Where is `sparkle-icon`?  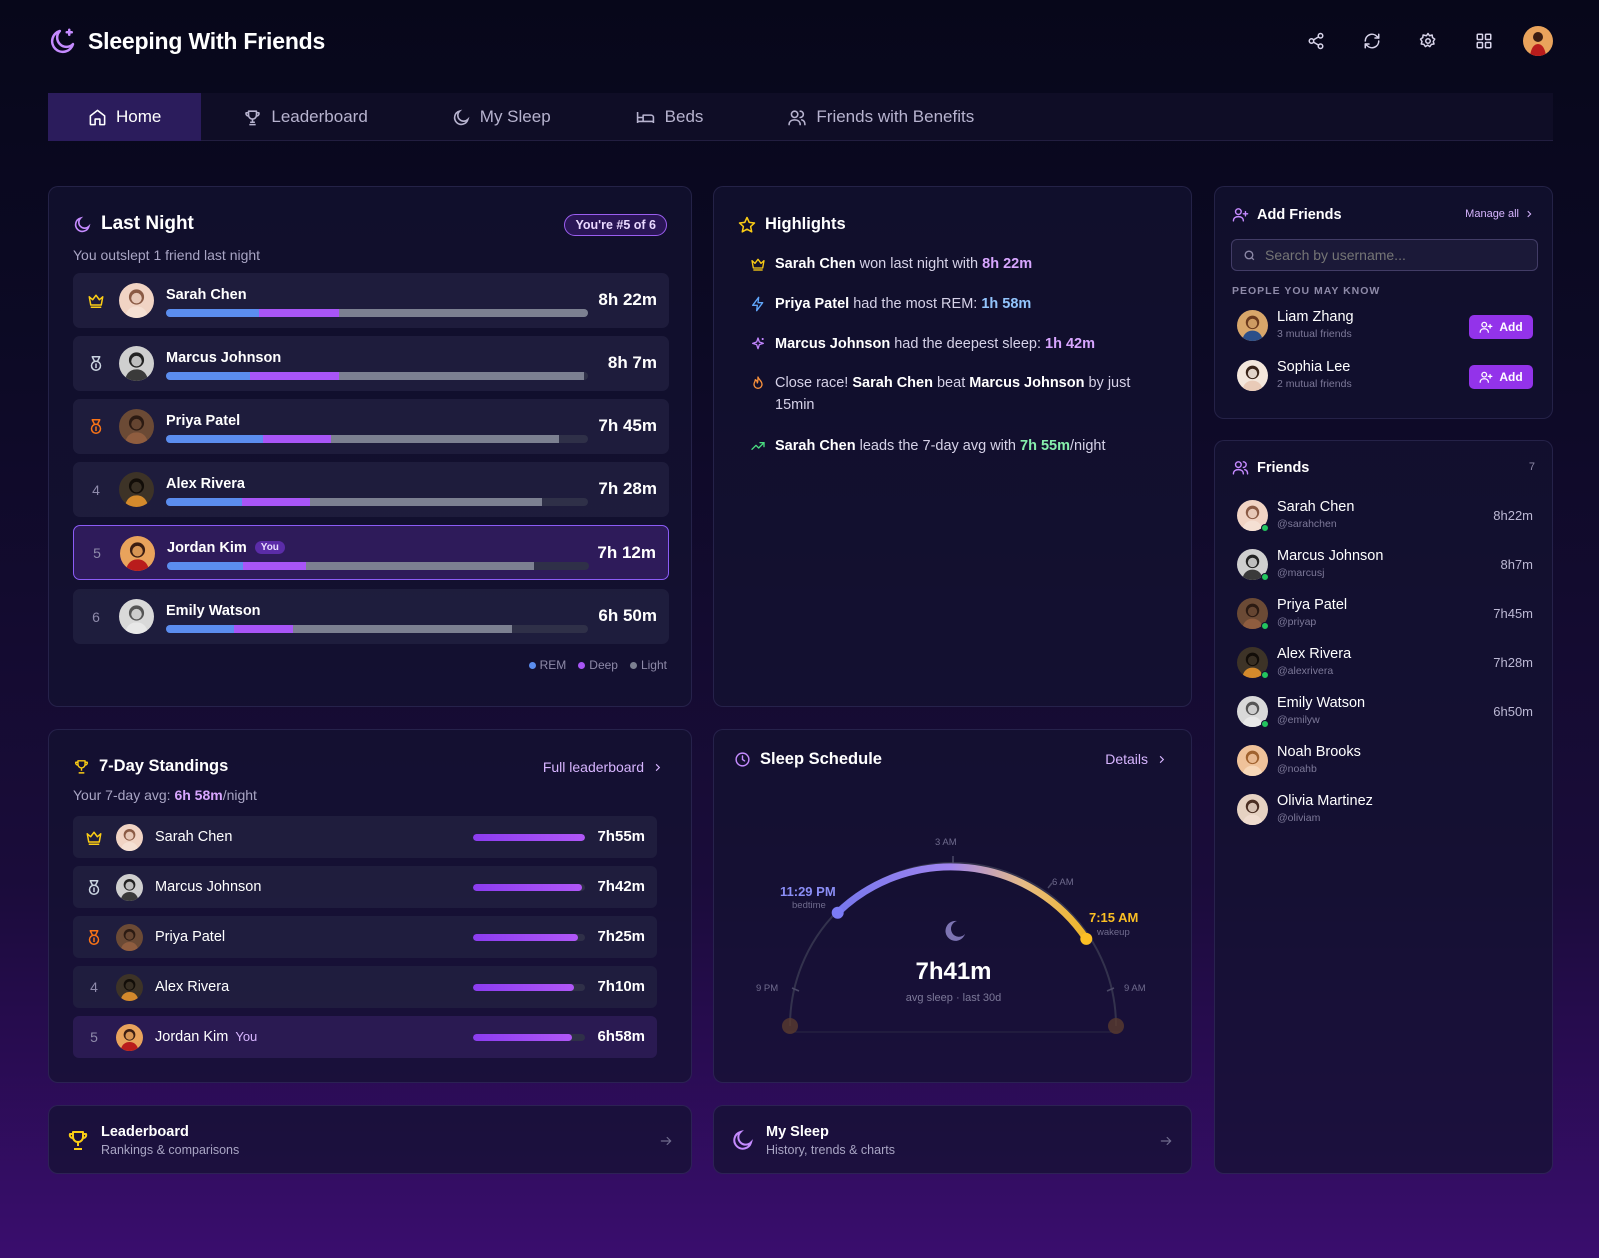
sparkle-icon is located at coordinates (758, 344).